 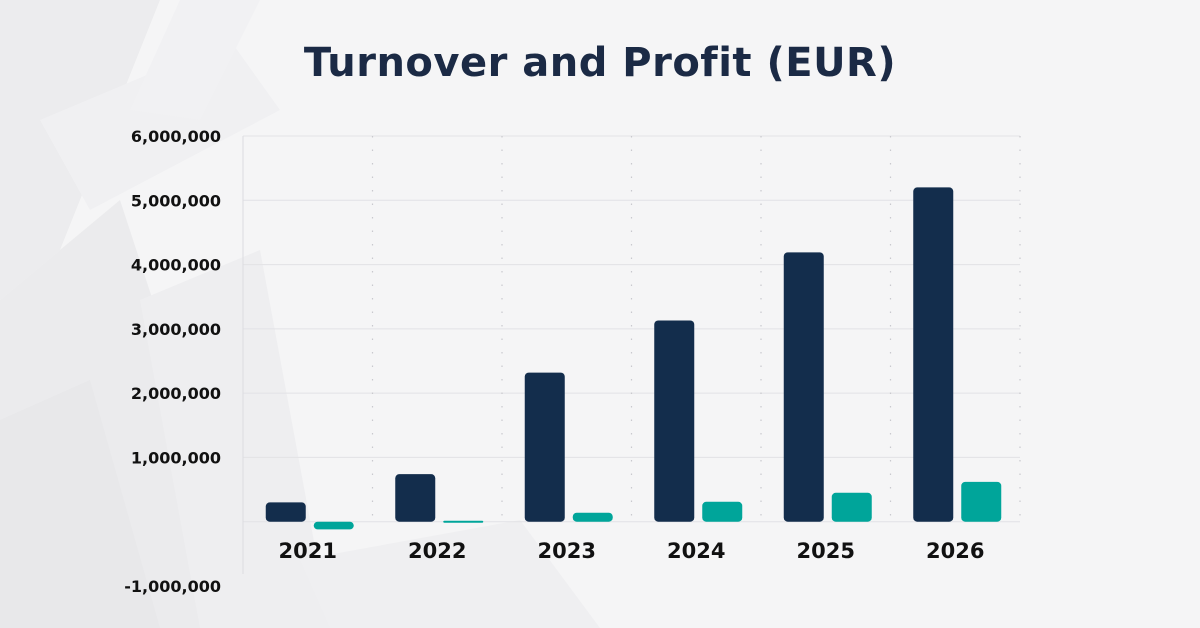 What do you see at coordinates (286, 511) in the screenshot?
I see `bar-turnover-2021` at bounding box center [286, 511].